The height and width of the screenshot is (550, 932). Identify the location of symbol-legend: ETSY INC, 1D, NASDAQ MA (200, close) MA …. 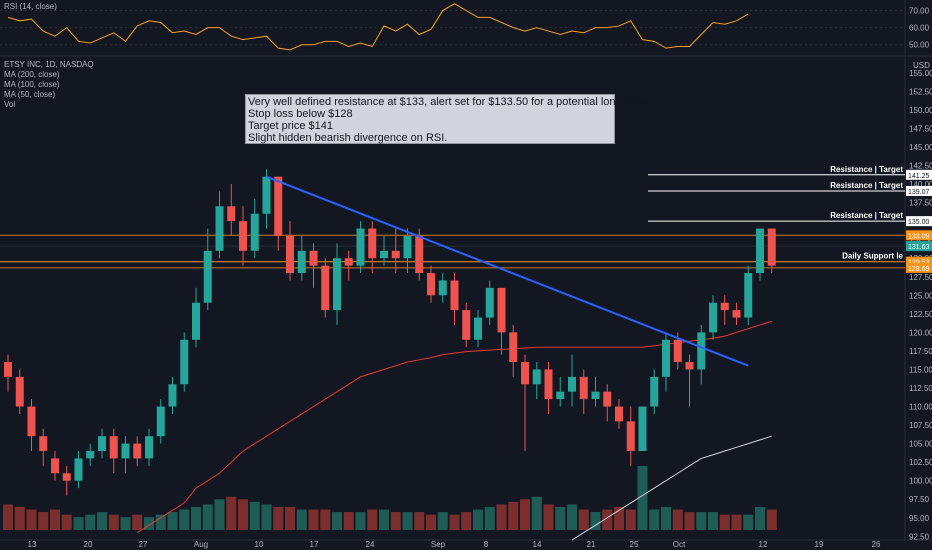
(49, 85).